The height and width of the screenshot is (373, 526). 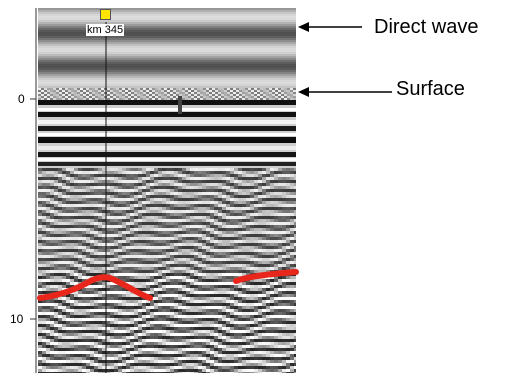 What do you see at coordinates (105, 14) in the screenshot?
I see `marker-handle-icon` at bounding box center [105, 14].